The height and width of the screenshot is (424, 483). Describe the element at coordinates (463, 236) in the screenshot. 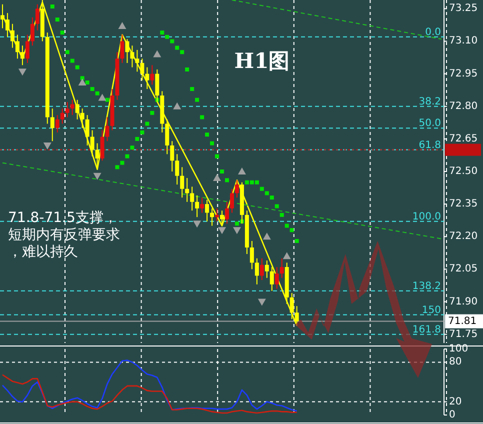

I see `y-tick-label: 72.20` at that location.